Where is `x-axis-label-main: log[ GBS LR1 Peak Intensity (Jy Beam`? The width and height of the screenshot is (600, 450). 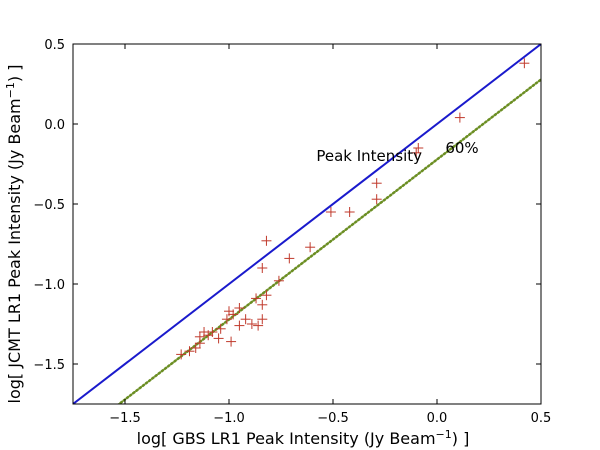 x-axis-label-main: log[ GBS LR1 Peak Intensity (Jy Beam is located at coordinates (286, 438).